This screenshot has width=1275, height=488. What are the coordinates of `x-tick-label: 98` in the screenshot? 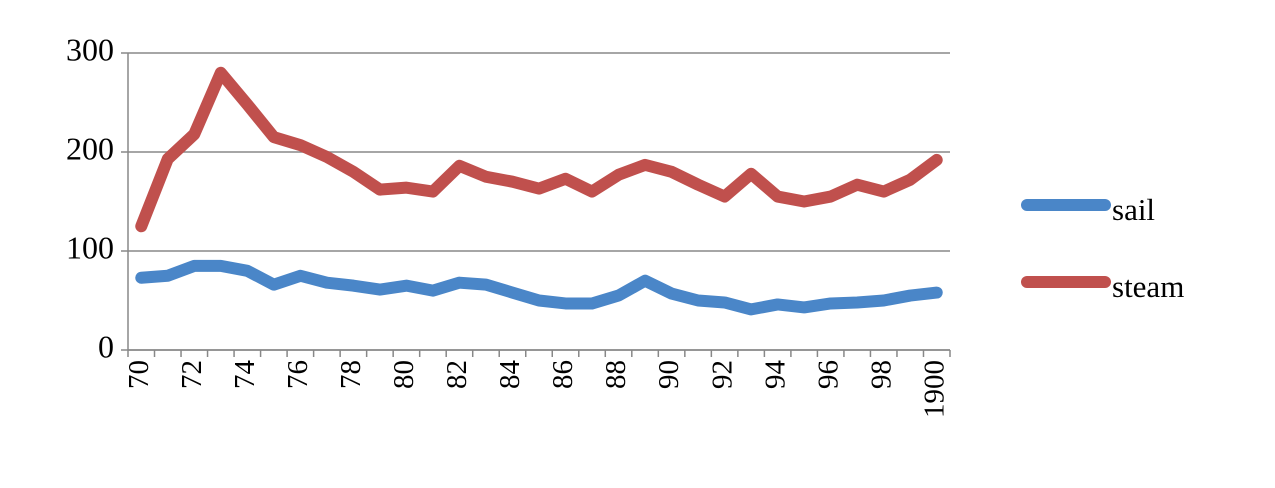 It's located at (881, 374).